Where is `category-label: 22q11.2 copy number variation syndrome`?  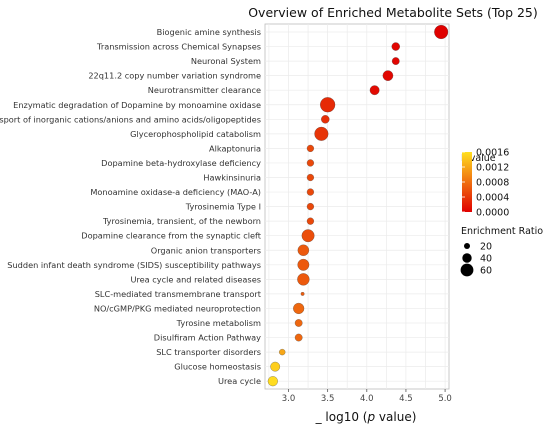 category-label: 22q11.2 copy number variation syndrome is located at coordinates (174, 76).